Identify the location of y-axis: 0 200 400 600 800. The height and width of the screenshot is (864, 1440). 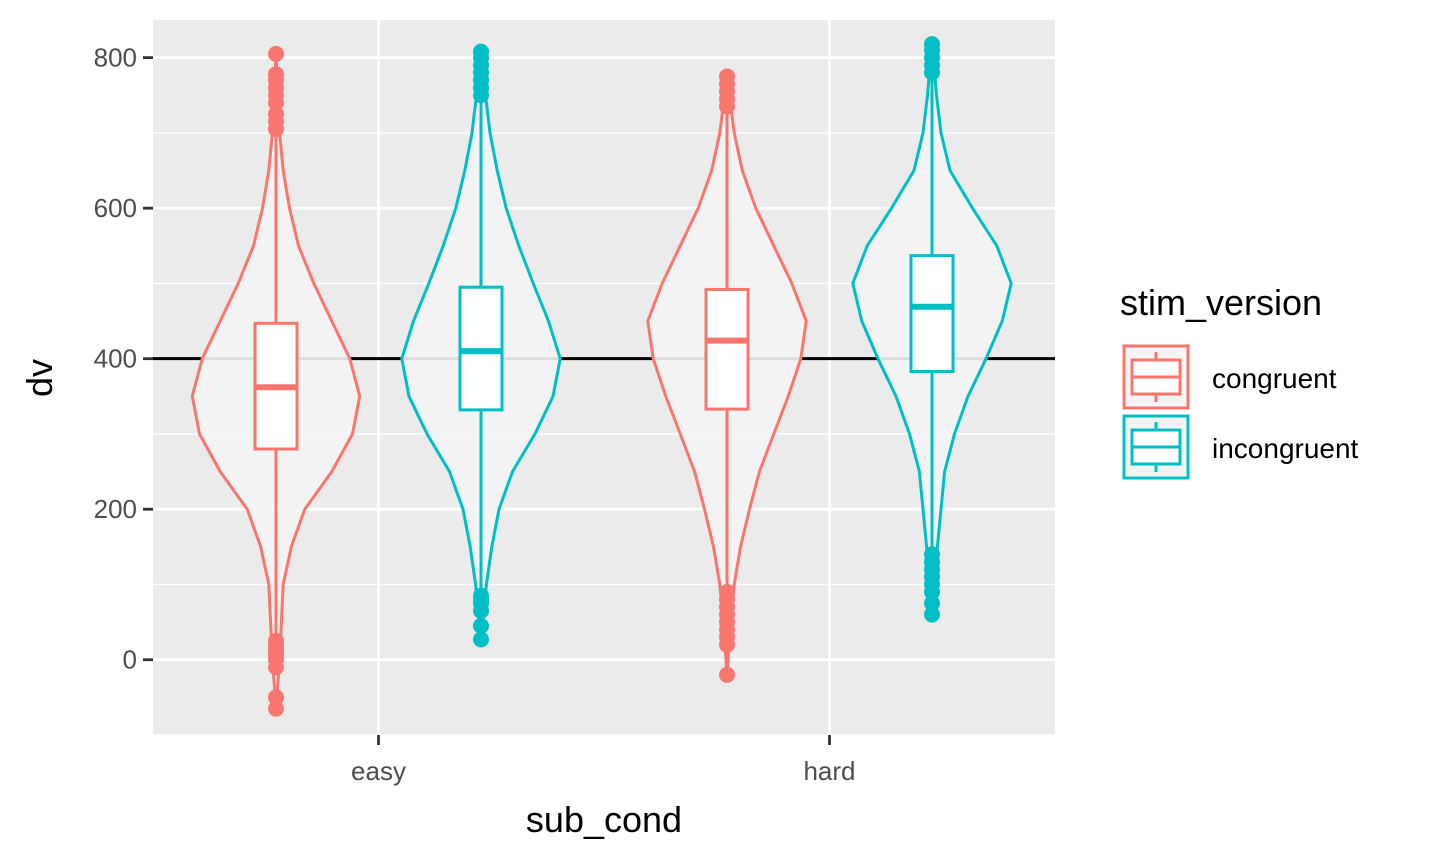
(123, 359).